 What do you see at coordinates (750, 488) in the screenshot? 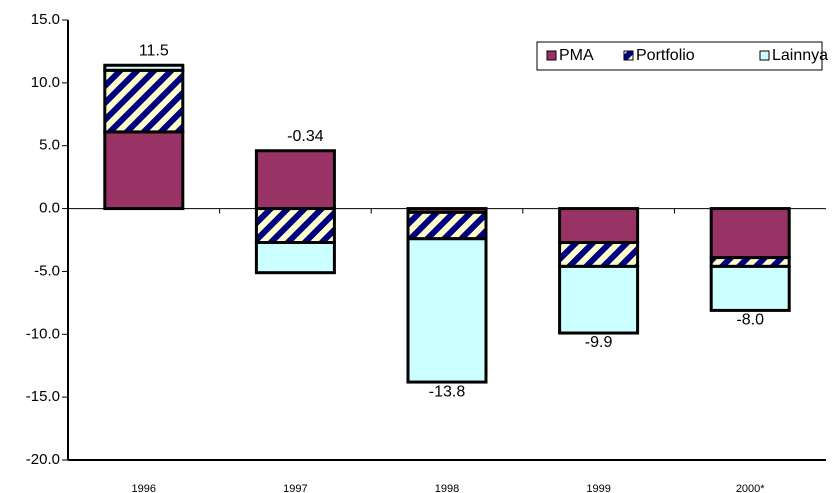
I see `x-tick-label: 2000*` at bounding box center [750, 488].